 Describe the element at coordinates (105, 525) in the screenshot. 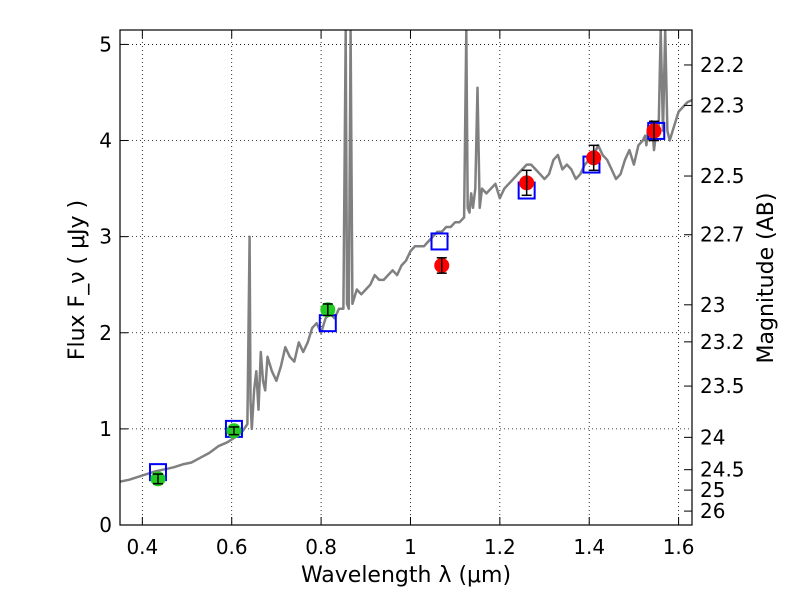

I see `y-tick-label: 0` at that location.